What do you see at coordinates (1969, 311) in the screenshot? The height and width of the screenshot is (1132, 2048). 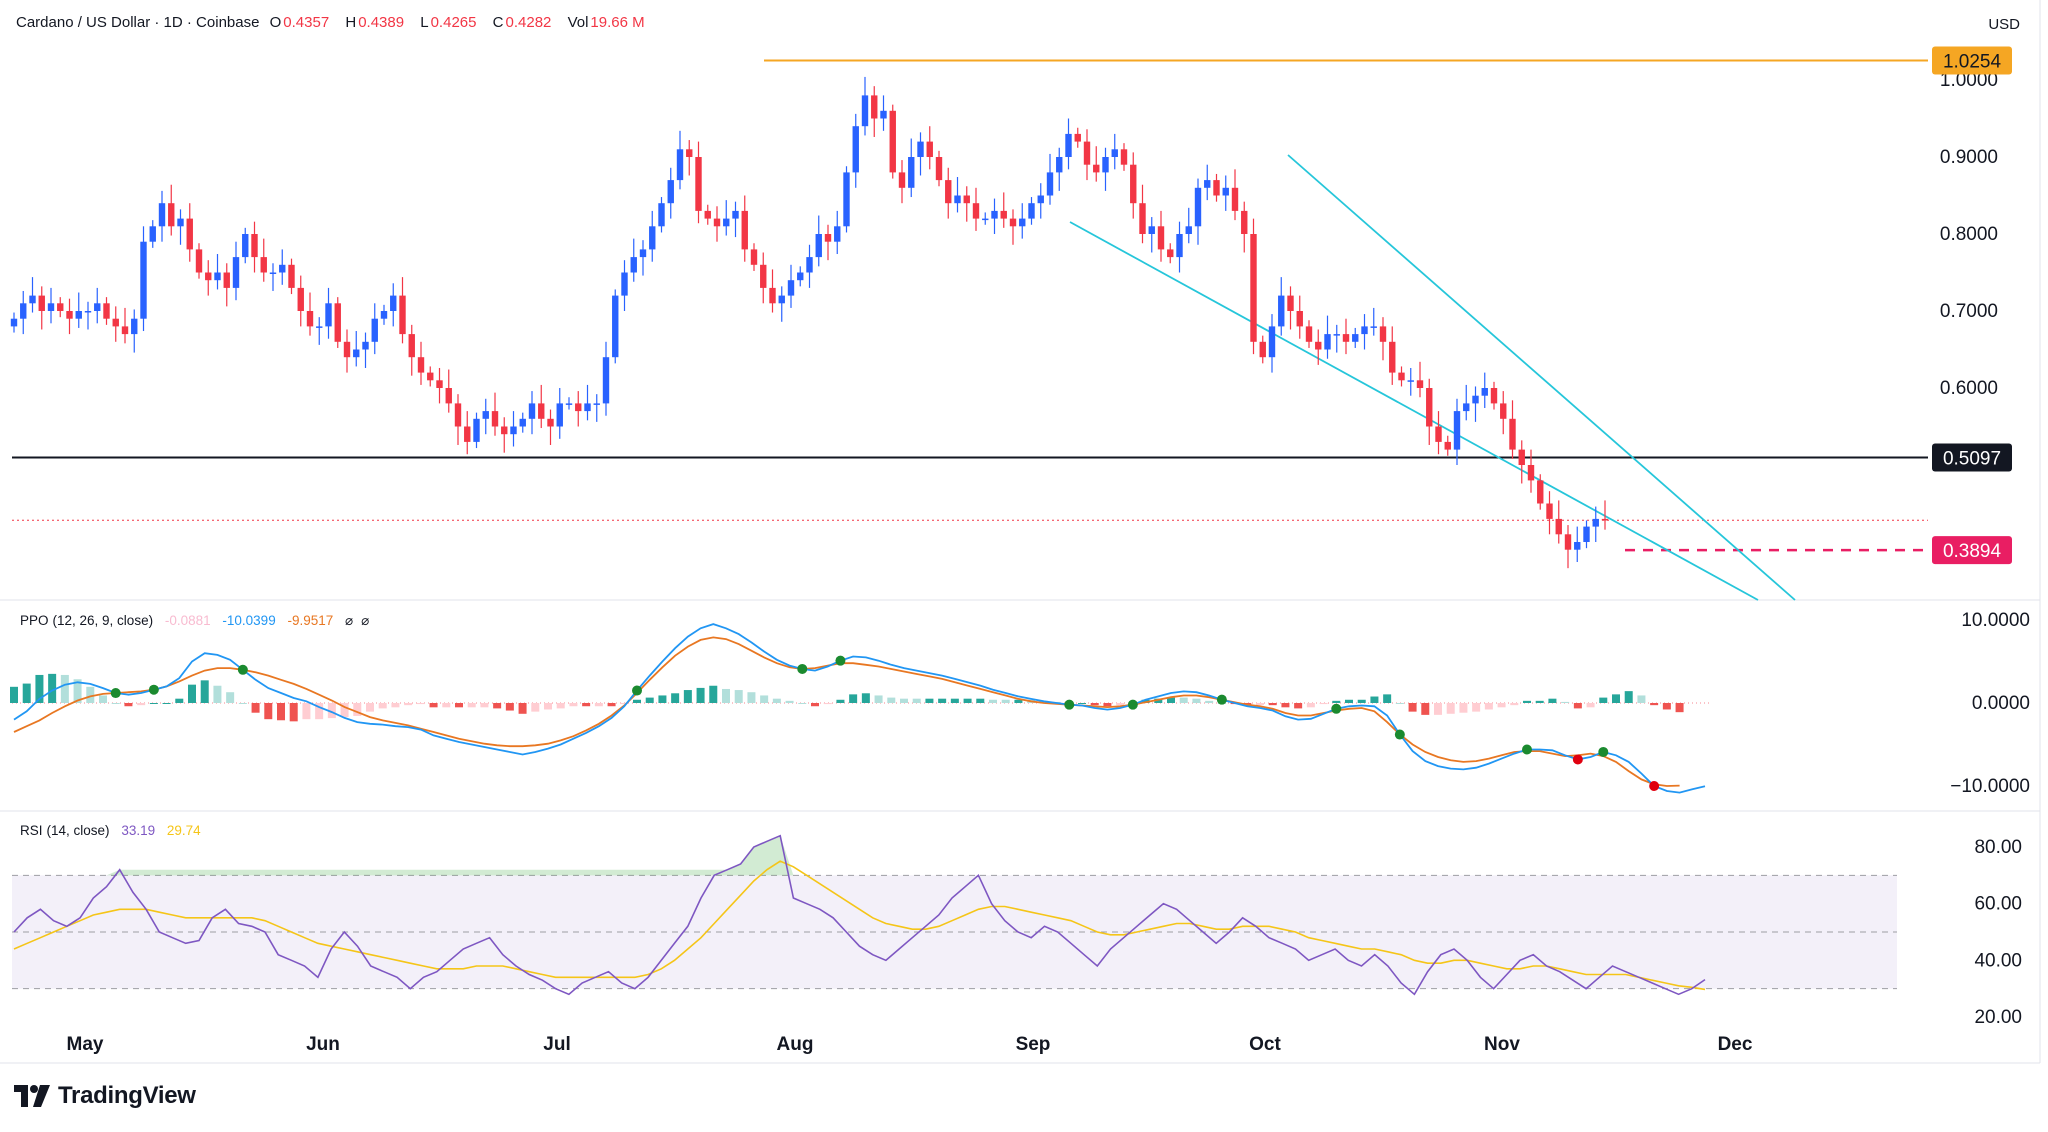 I see `price-axis-tick: 0.7000` at bounding box center [1969, 311].